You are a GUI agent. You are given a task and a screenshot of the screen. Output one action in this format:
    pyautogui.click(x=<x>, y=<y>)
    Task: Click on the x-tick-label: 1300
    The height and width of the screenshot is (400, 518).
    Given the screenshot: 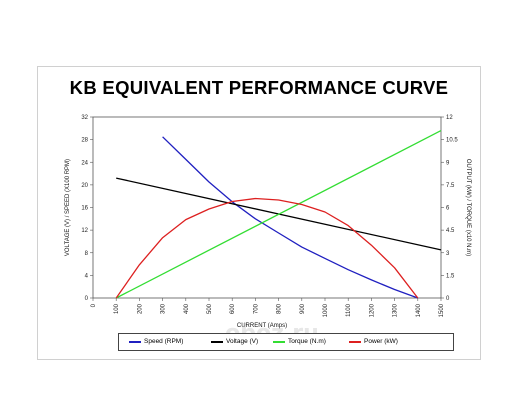 What is the action you would take?
    pyautogui.click(x=396, y=310)
    